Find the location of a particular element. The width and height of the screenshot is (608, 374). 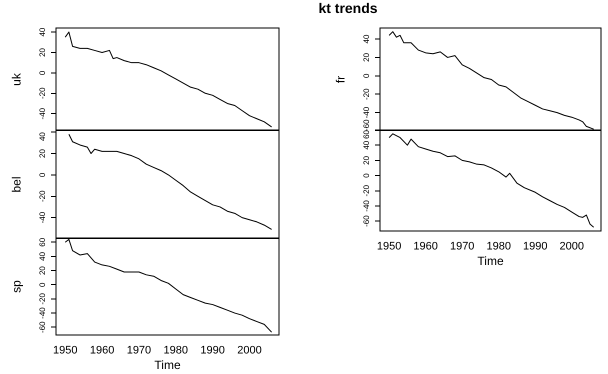

y-axis-title: fr is located at coordinates (341, 80).